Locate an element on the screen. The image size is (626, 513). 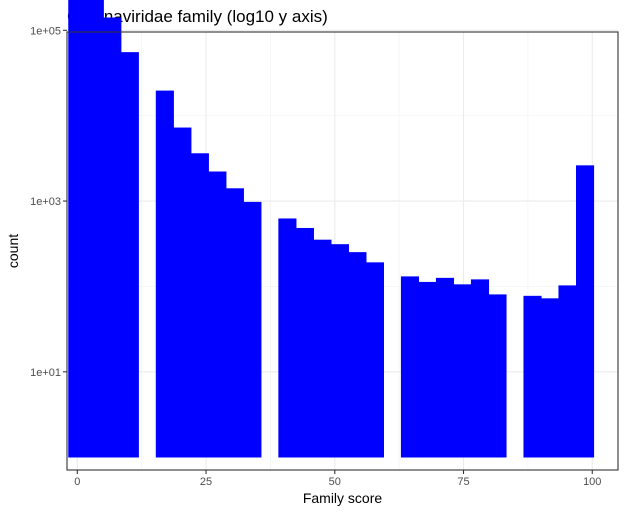
y-tick-label: 1e+01 is located at coordinates (45, 373).